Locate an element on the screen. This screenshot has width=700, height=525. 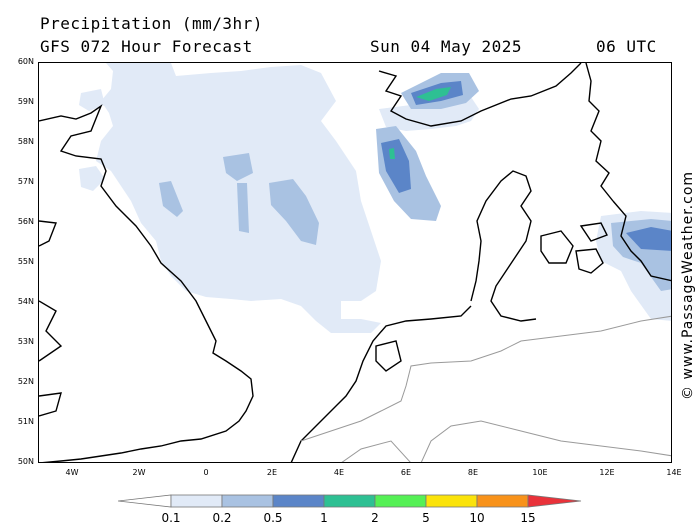
coast-sweden is located at coordinates (641, 241).